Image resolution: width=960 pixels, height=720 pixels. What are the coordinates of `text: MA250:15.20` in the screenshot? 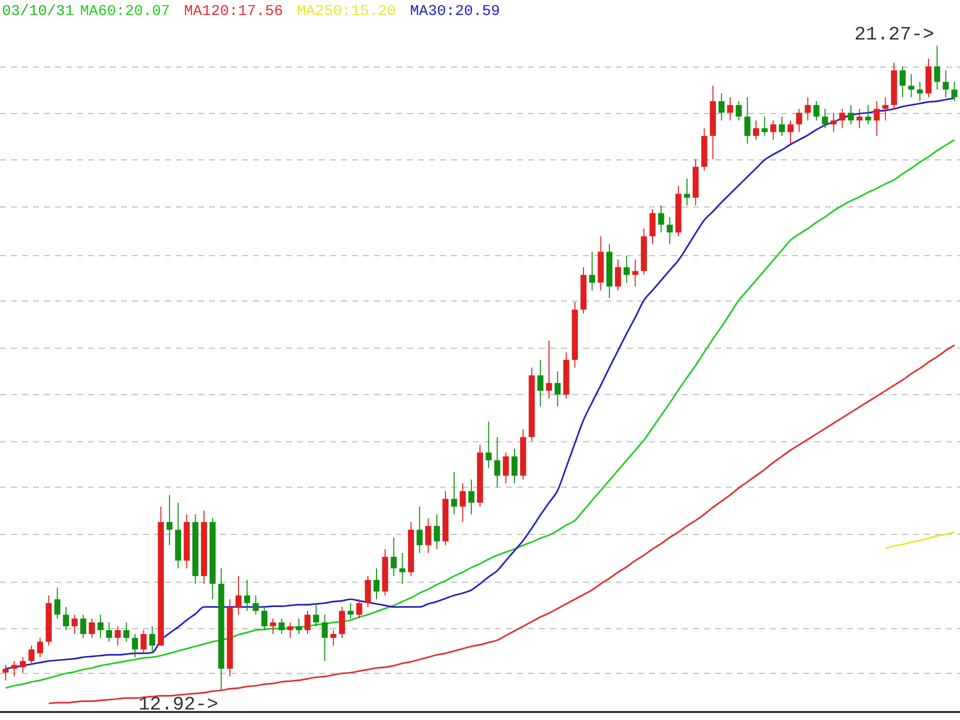 It's located at (346, 11).